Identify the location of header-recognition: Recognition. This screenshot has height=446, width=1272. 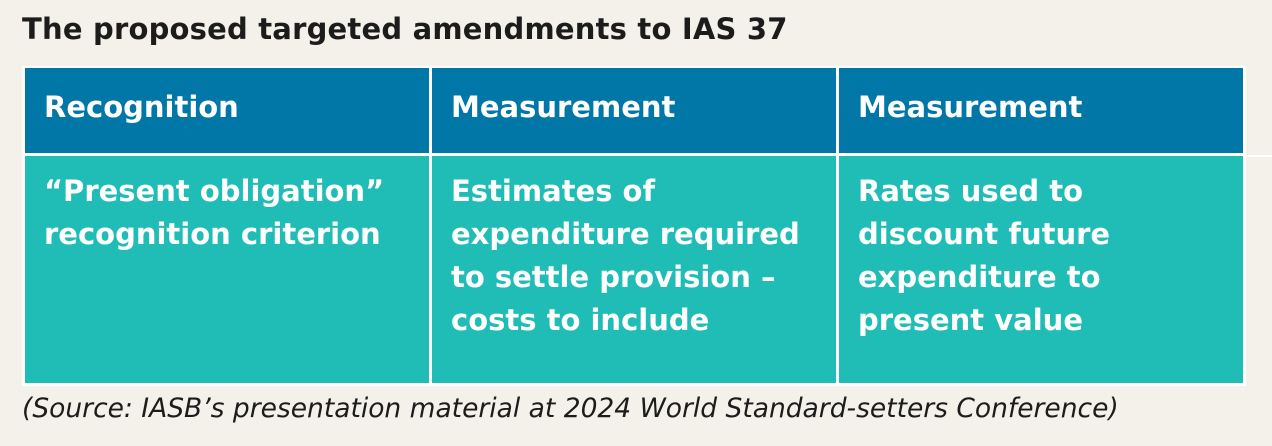
(227, 110).